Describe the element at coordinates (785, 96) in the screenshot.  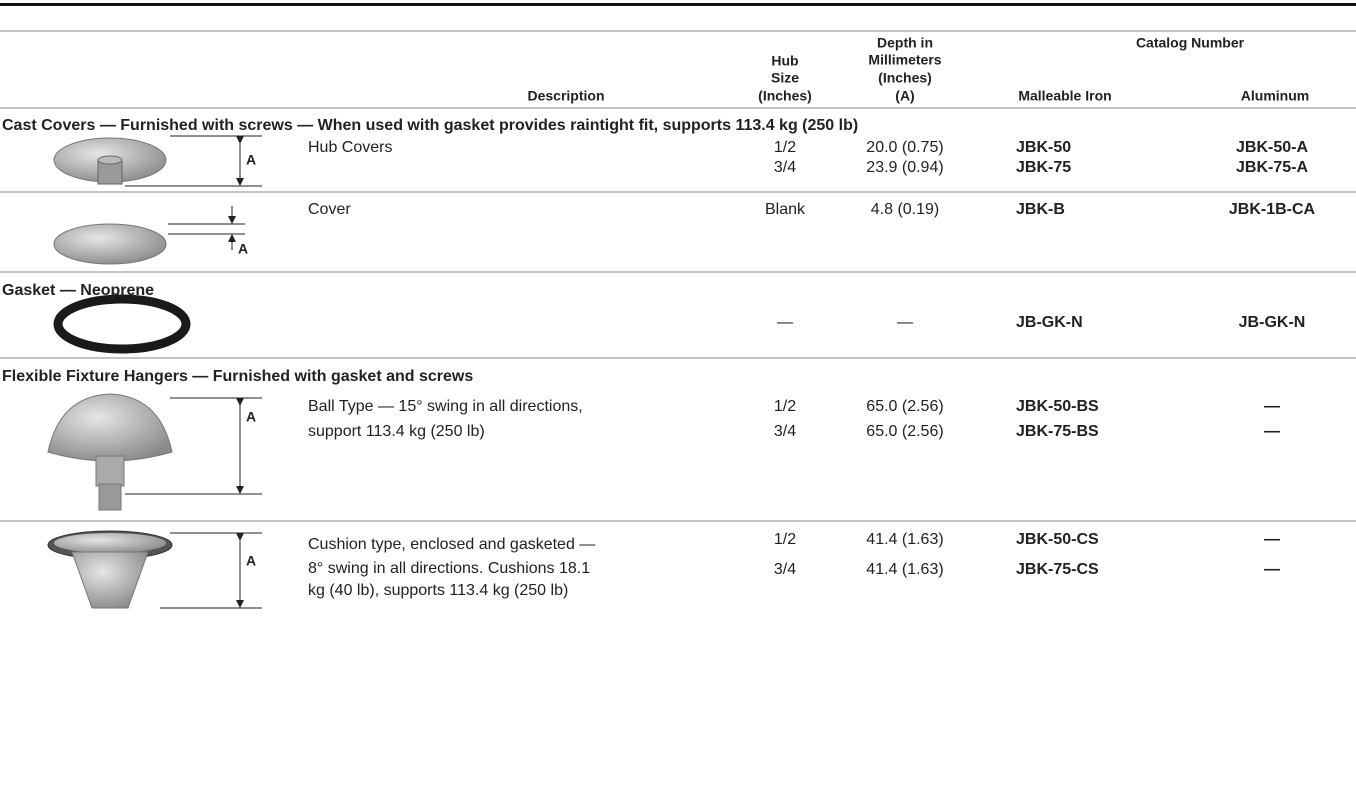
I see `header-hub: (Inches)` at that location.